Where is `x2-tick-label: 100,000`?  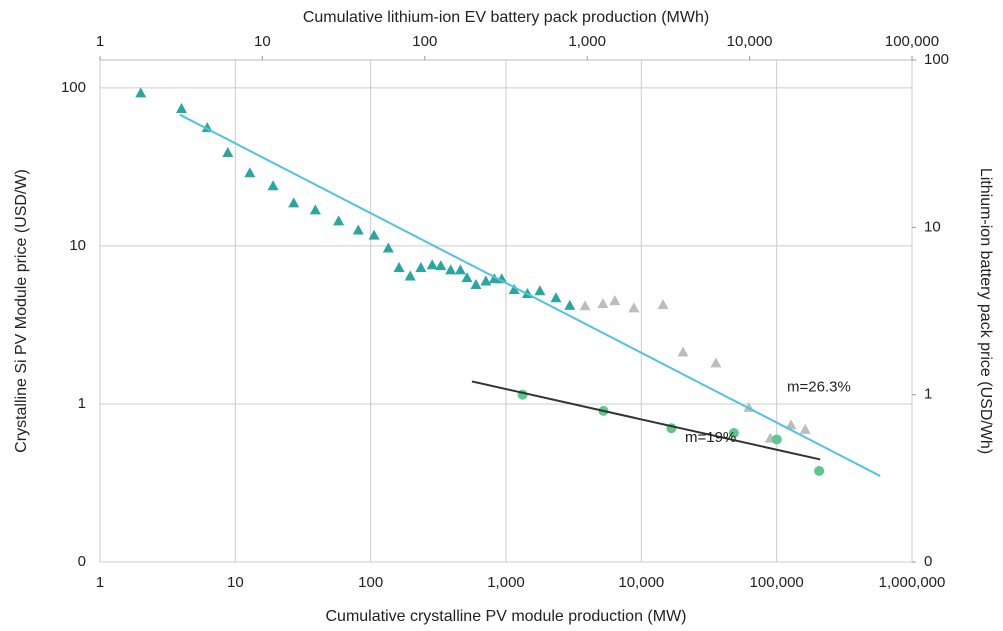 x2-tick-label: 100,000 is located at coordinates (912, 41).